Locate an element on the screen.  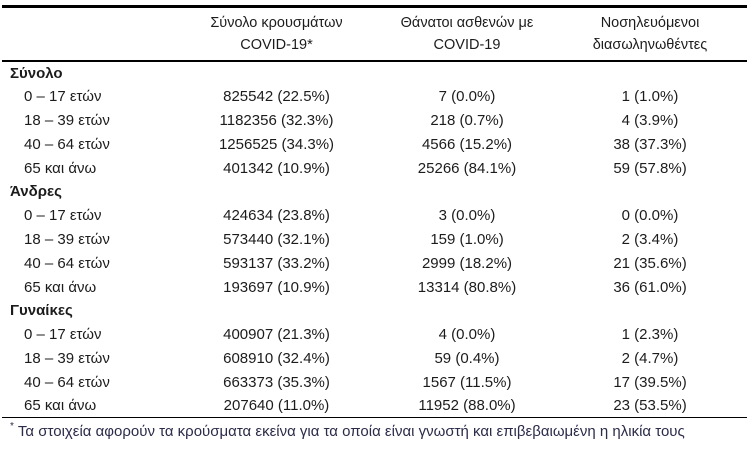
column-header: Σύνολο κρουσμάτων COVID-19* is located at coordinates (276, 34).